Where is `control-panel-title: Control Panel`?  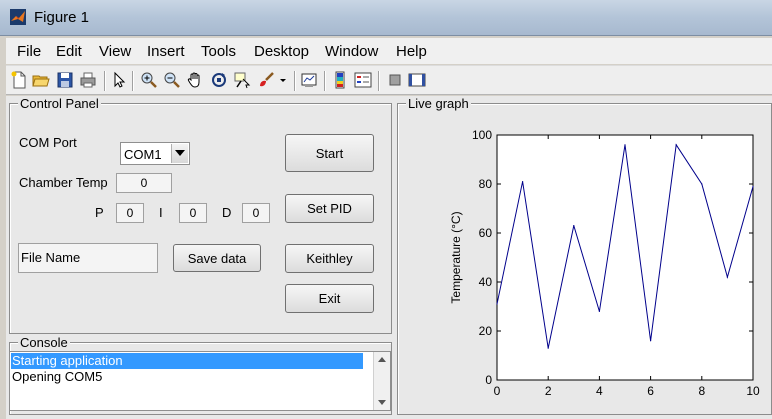
control-panel-title: Control Panel is located at coordinates (59, 103).